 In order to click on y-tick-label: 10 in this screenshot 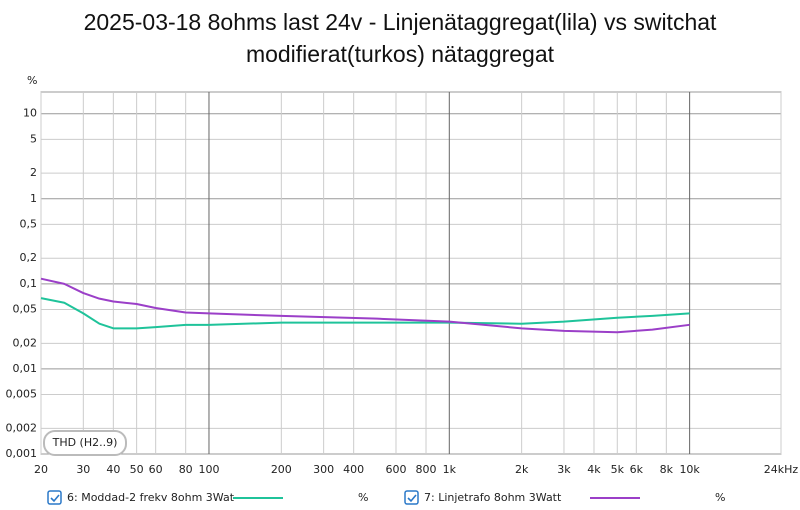, I will do `click(30, 113)`.